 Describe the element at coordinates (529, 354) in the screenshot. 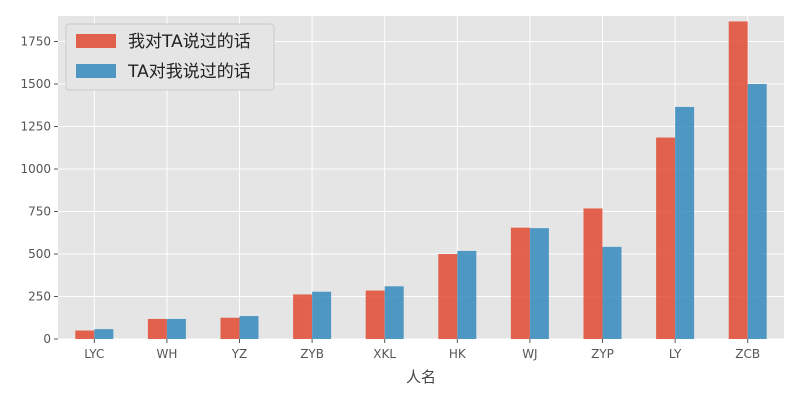

I see `x-tick-label: WJ` at that location.